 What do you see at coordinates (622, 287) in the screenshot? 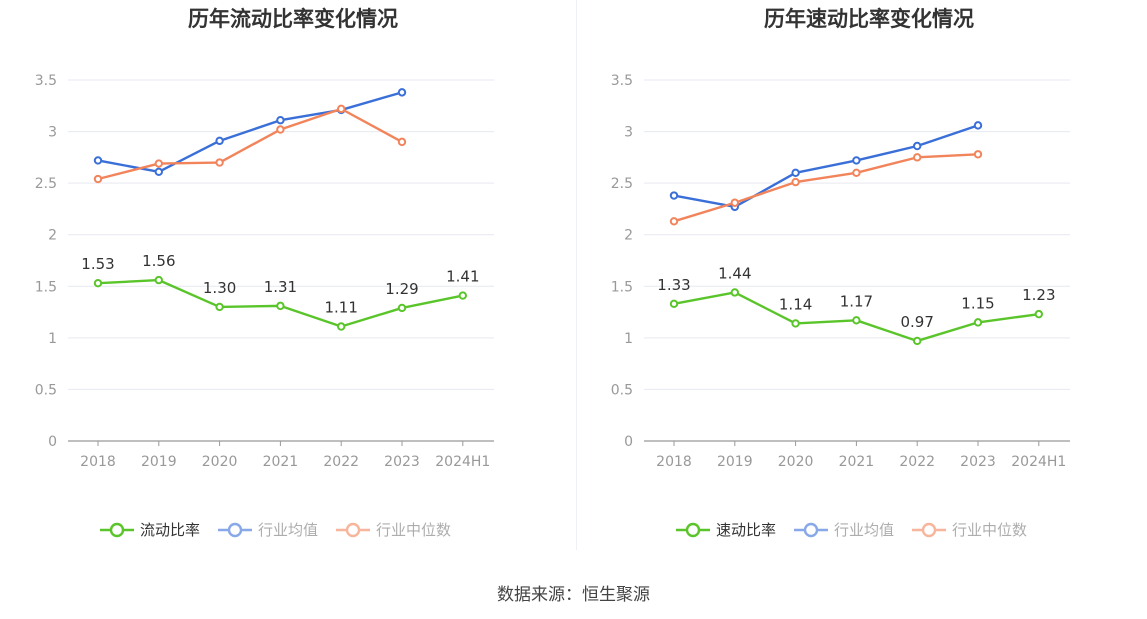
I see `y-tick-label: 1.5` at bounding box center [622, 287].